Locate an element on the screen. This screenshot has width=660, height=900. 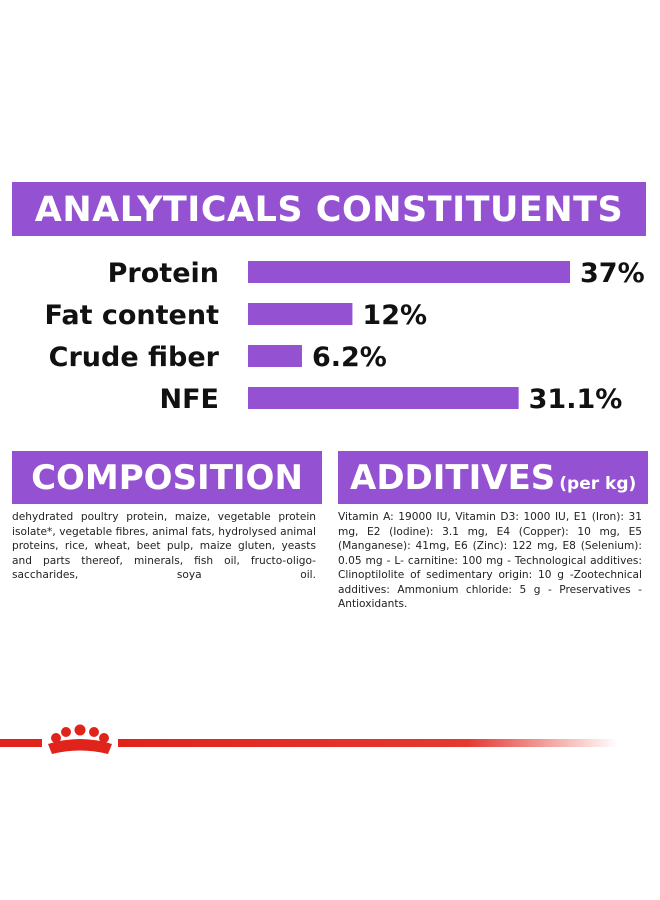
category-label: Fat content is located at coordinates (131, 315).